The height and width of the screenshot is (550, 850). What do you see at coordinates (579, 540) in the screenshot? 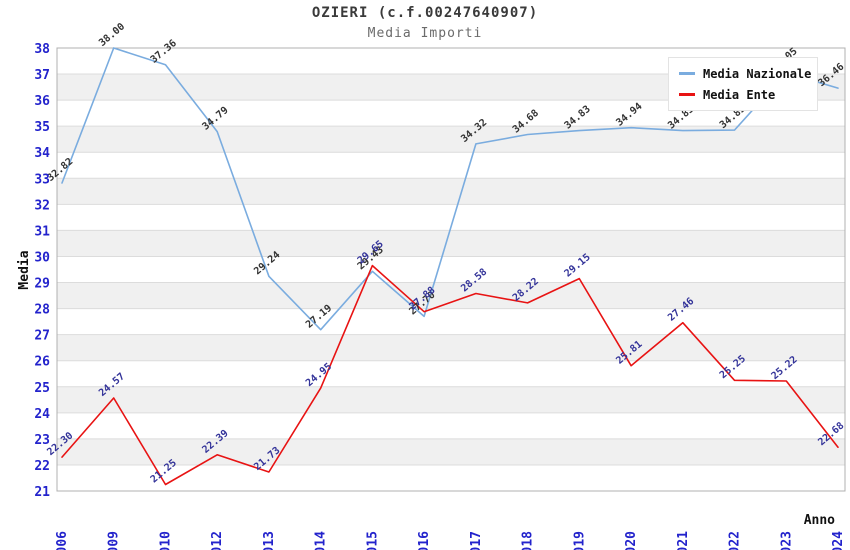
I see `x-tick-label: 2019` at bounding box center [579, 540].